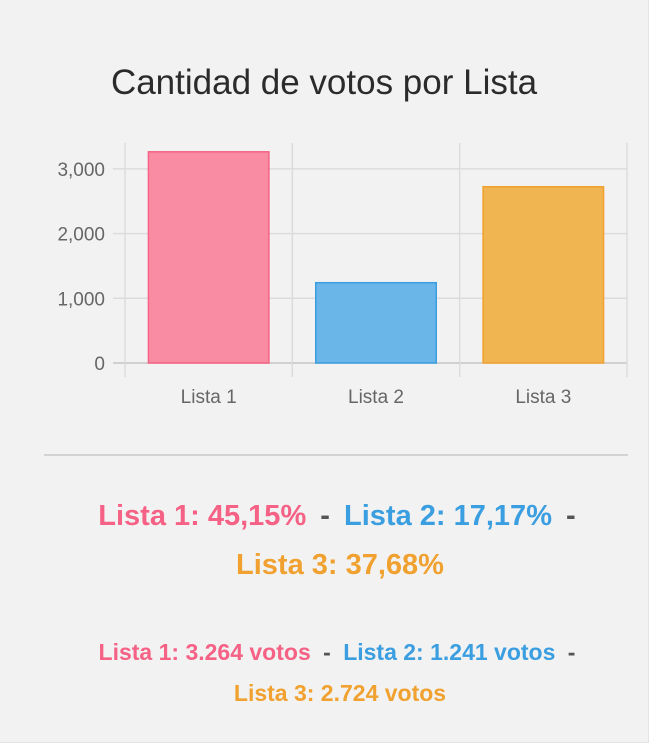 This screenshot has width=660, height=752. What do you see at coordinates (81, 170) in the screenshot?
I see `y-tick-label: 3,000` at bounding box center [81, 170].